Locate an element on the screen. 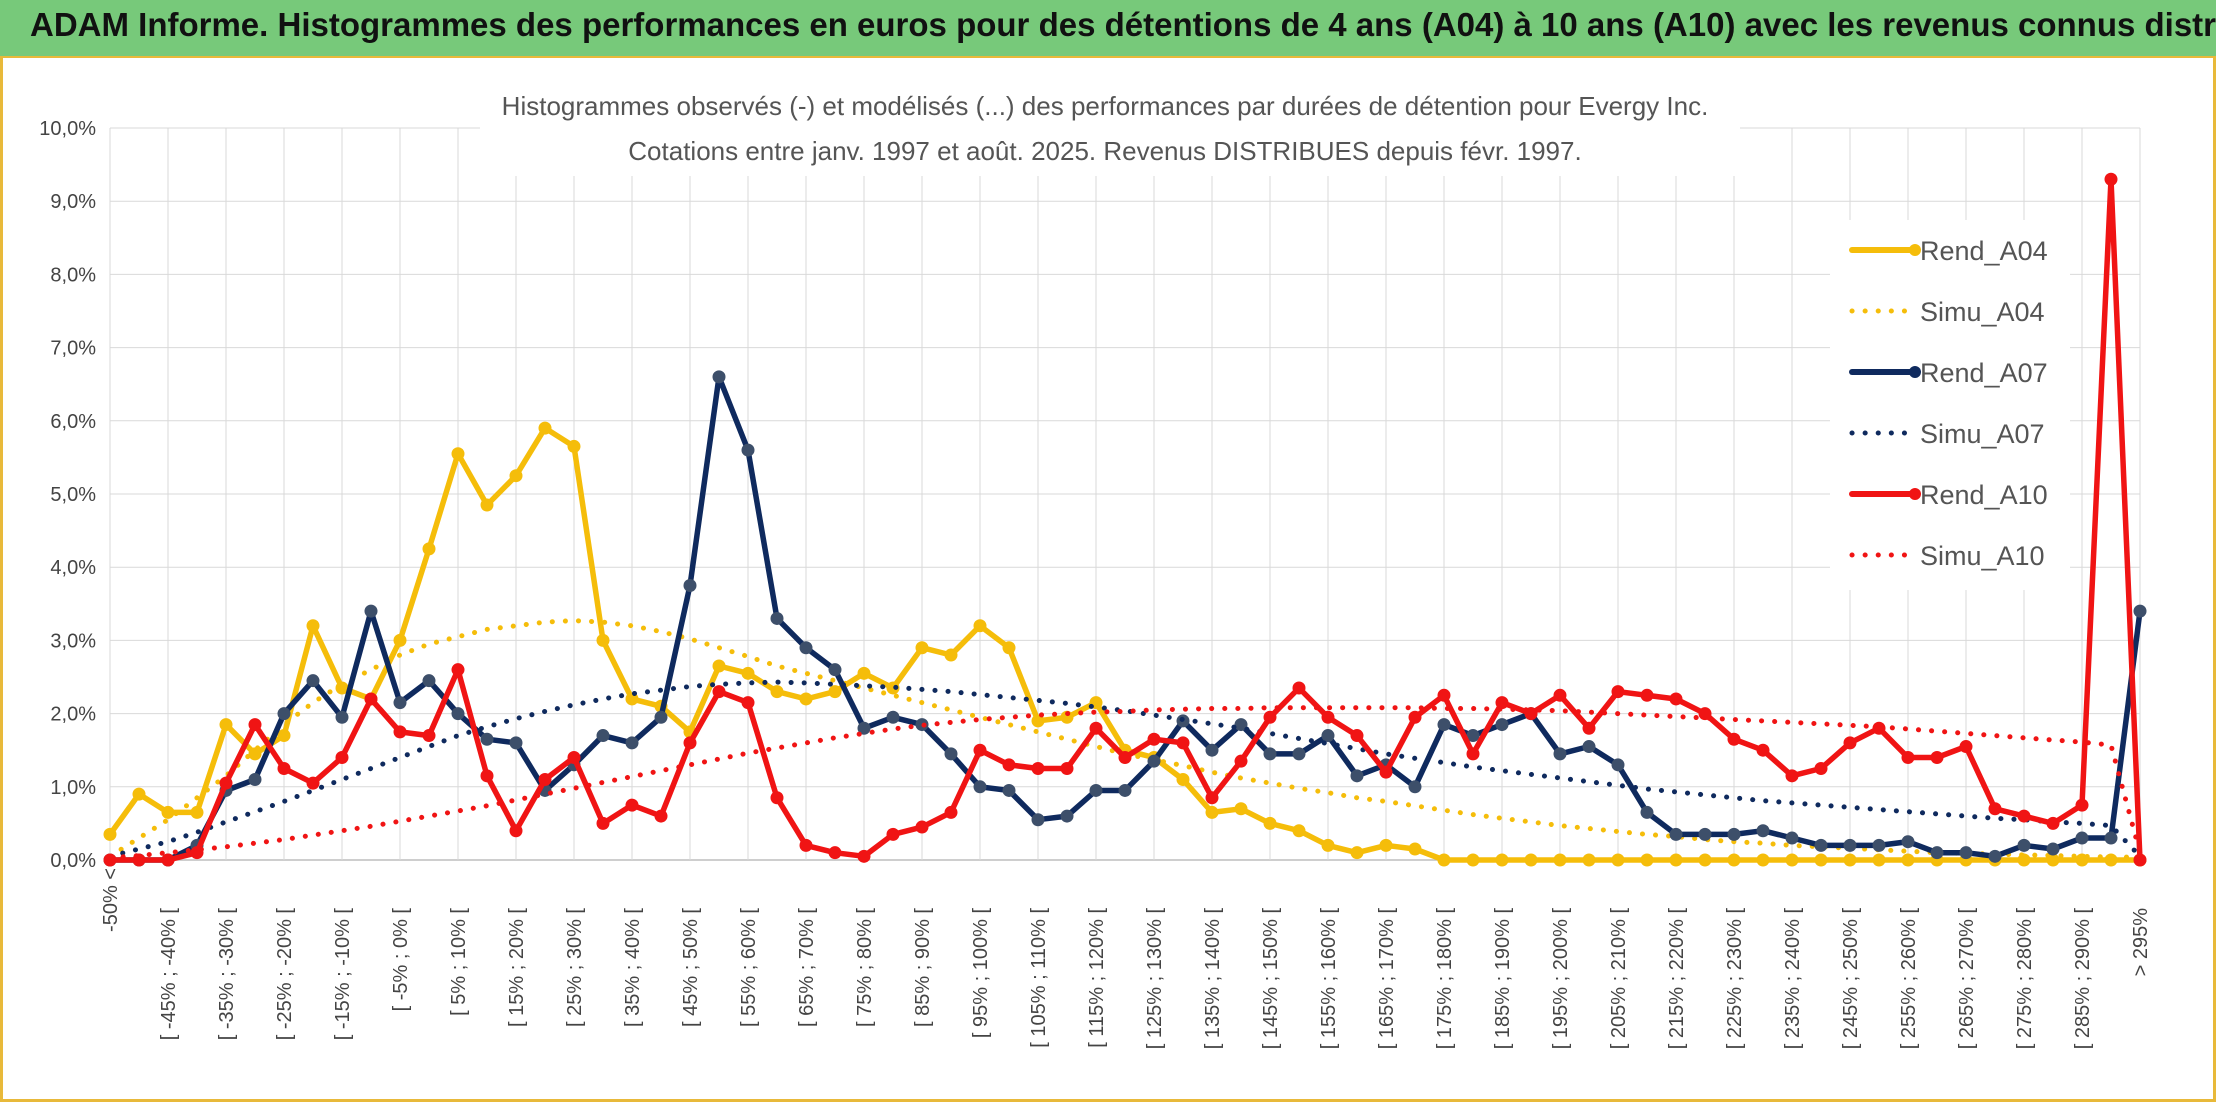  x-tick-label: [ 265% ; 270% [ is located at coordinates (1967, 979).